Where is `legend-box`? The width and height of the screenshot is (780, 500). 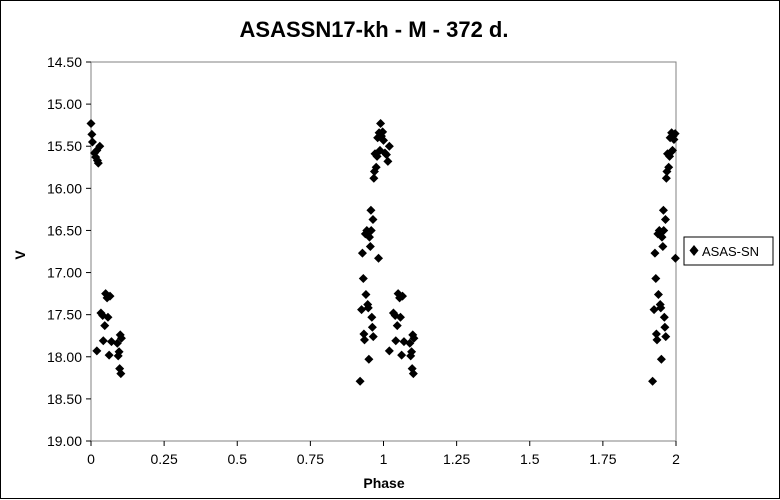
legend-box is located at coordinates (728, 251).